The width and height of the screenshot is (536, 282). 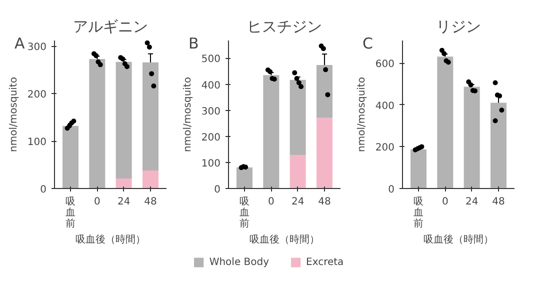 I want to click on legend-label: Whole Body, so click(x=239, y=262).